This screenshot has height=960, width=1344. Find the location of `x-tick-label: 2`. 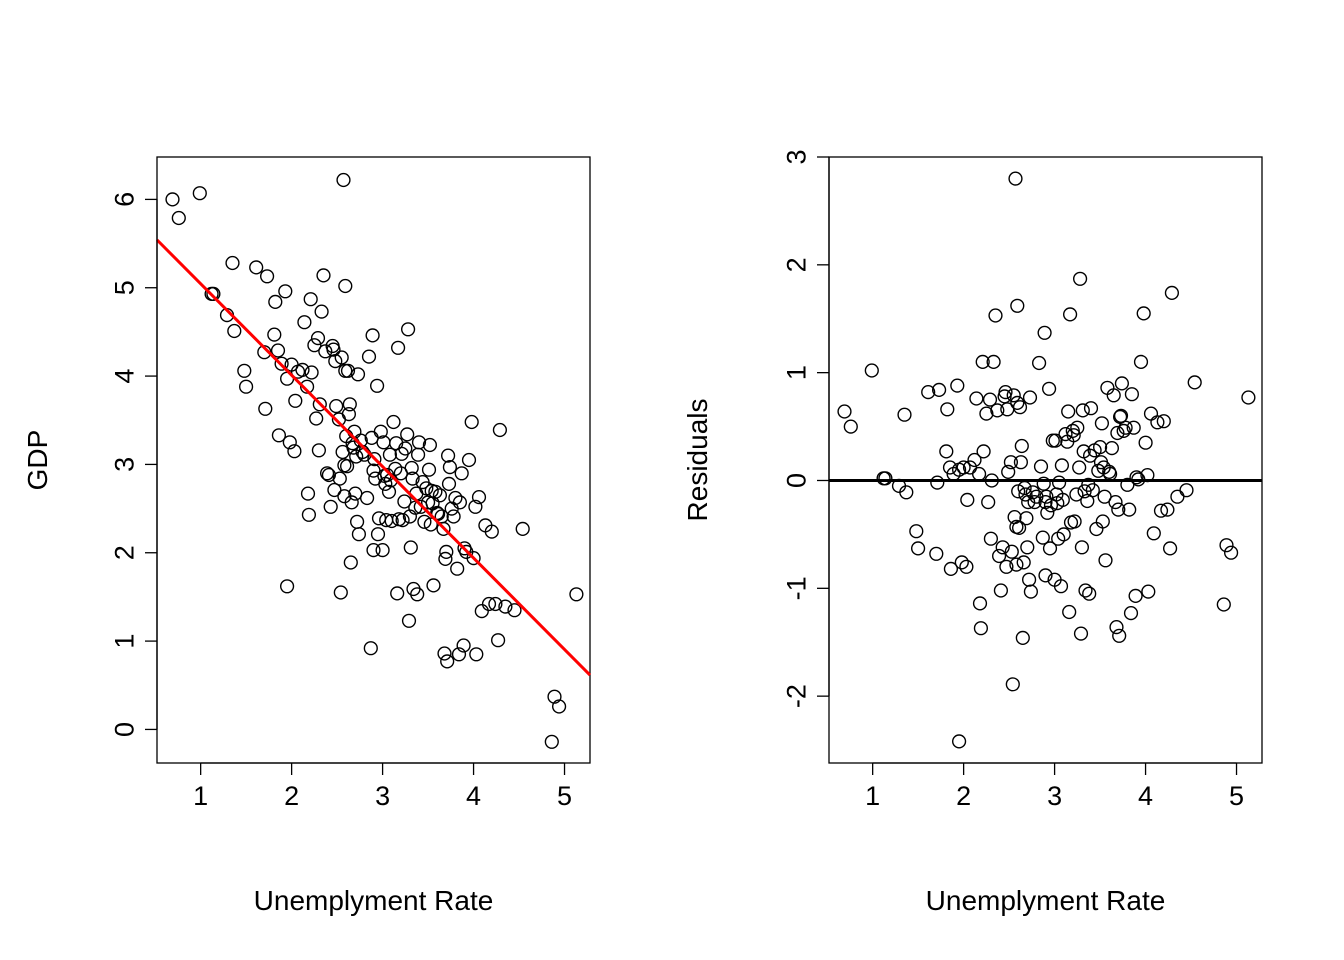

x-tick-label: 2 is located at coordinates (291, 796).